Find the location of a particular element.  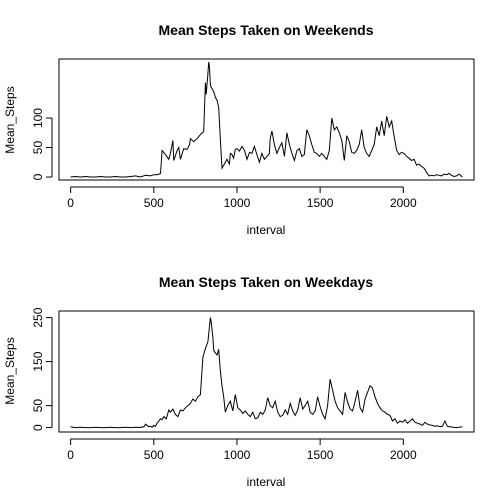

y-tick-label: 250 is located at coordinates (38, 317).